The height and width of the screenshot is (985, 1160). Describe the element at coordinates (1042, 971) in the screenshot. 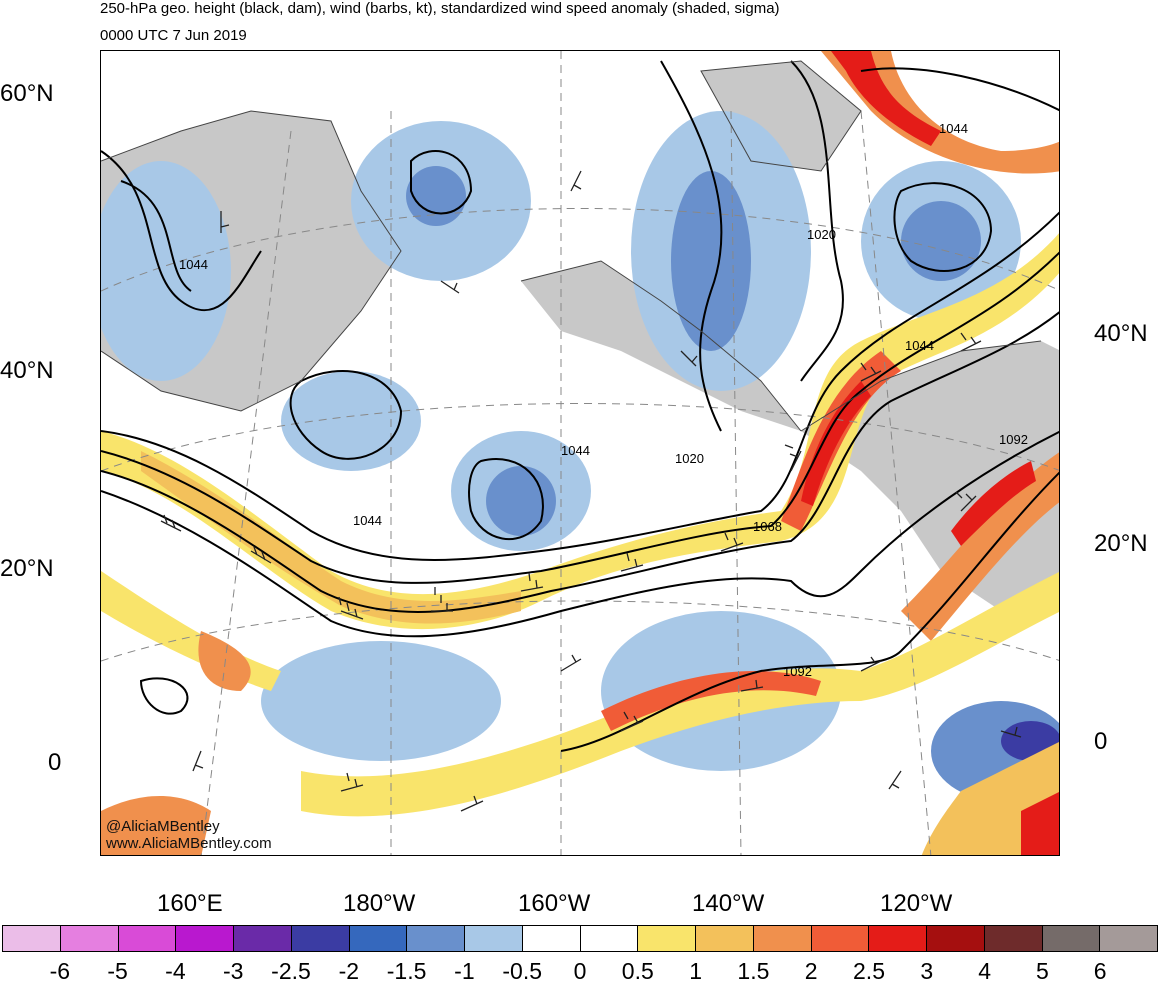

I see `colorbar-label: 5` at that location.